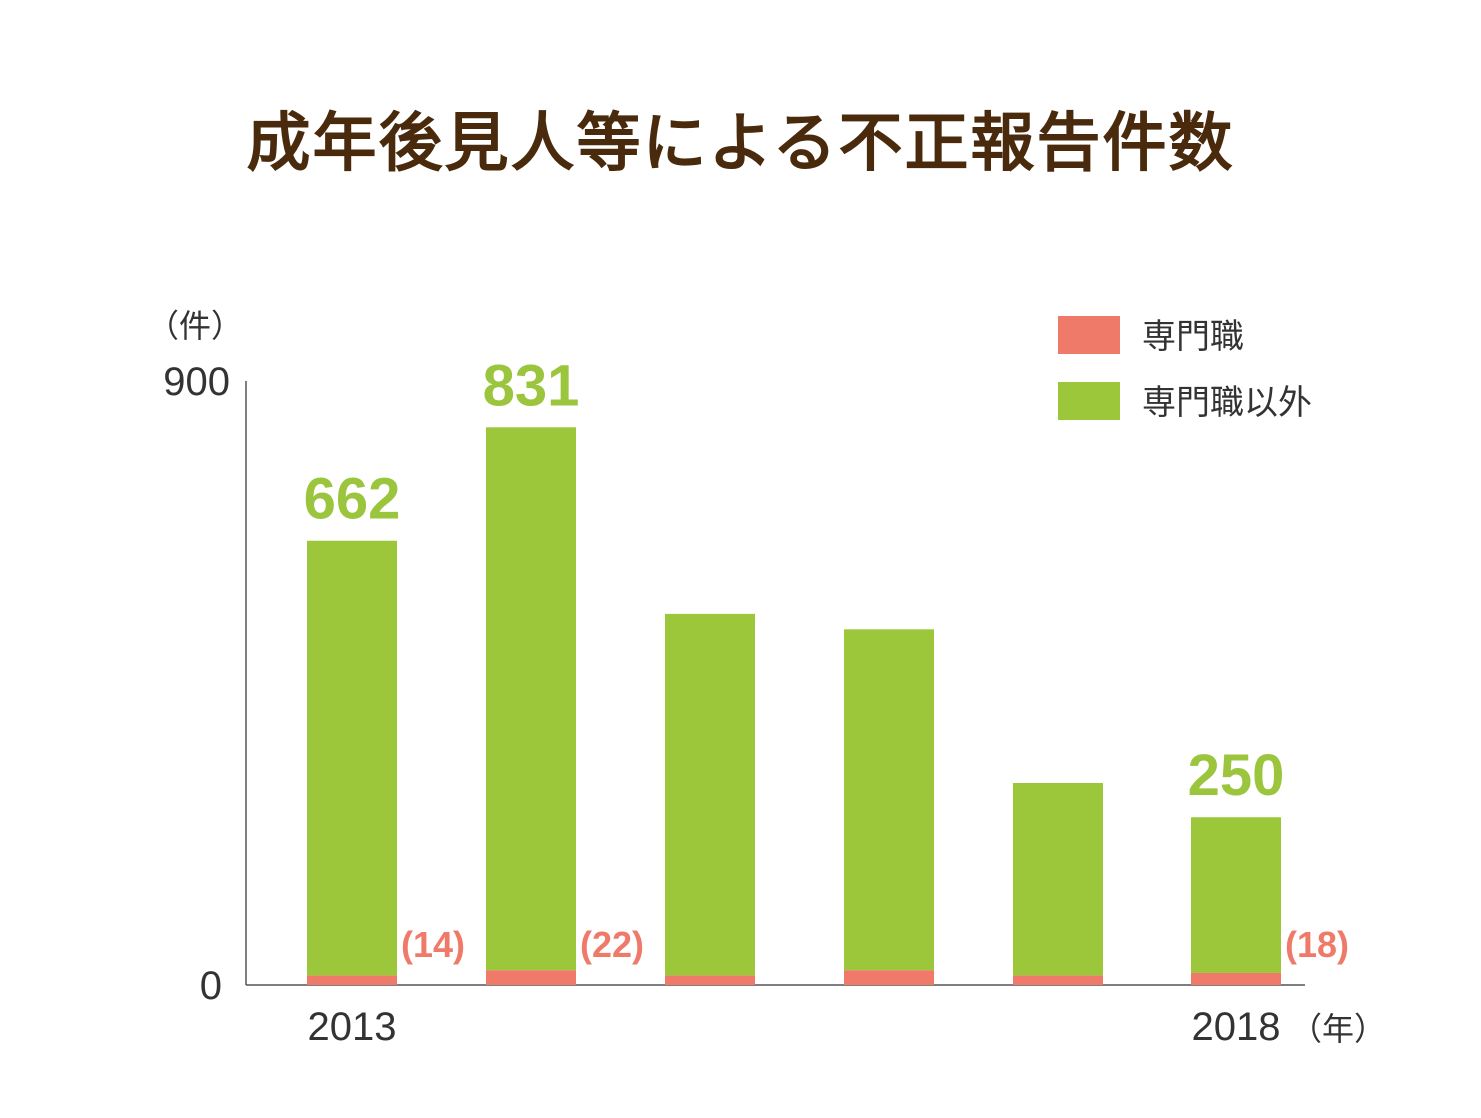 The image size is (1481, 1118). Describe the element at coordinates (612, 944) in the screenshot. I see `professional-value-label: (22)` at that location.